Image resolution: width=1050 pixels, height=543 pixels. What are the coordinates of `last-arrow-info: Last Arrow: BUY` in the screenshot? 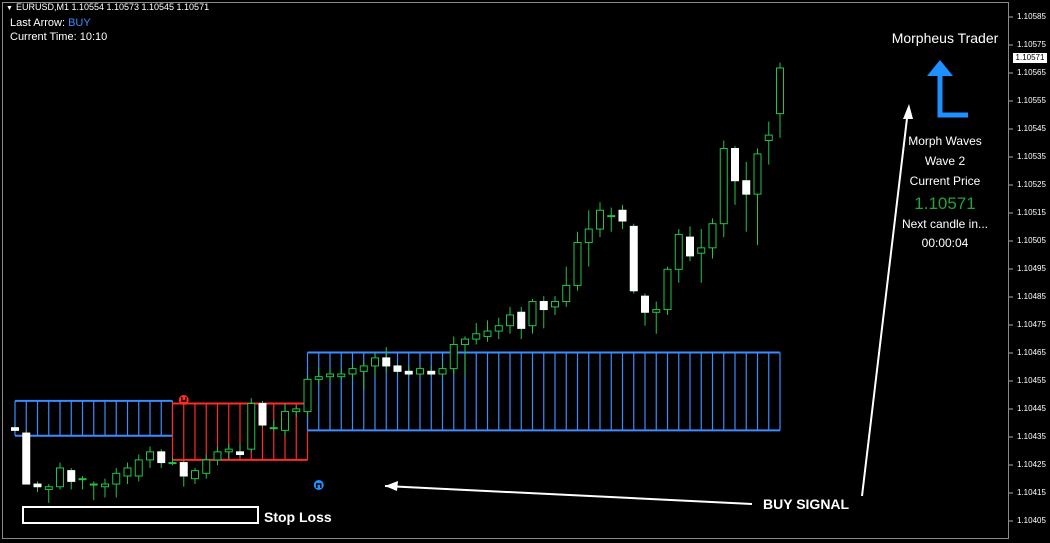 It's located at (50, 23).